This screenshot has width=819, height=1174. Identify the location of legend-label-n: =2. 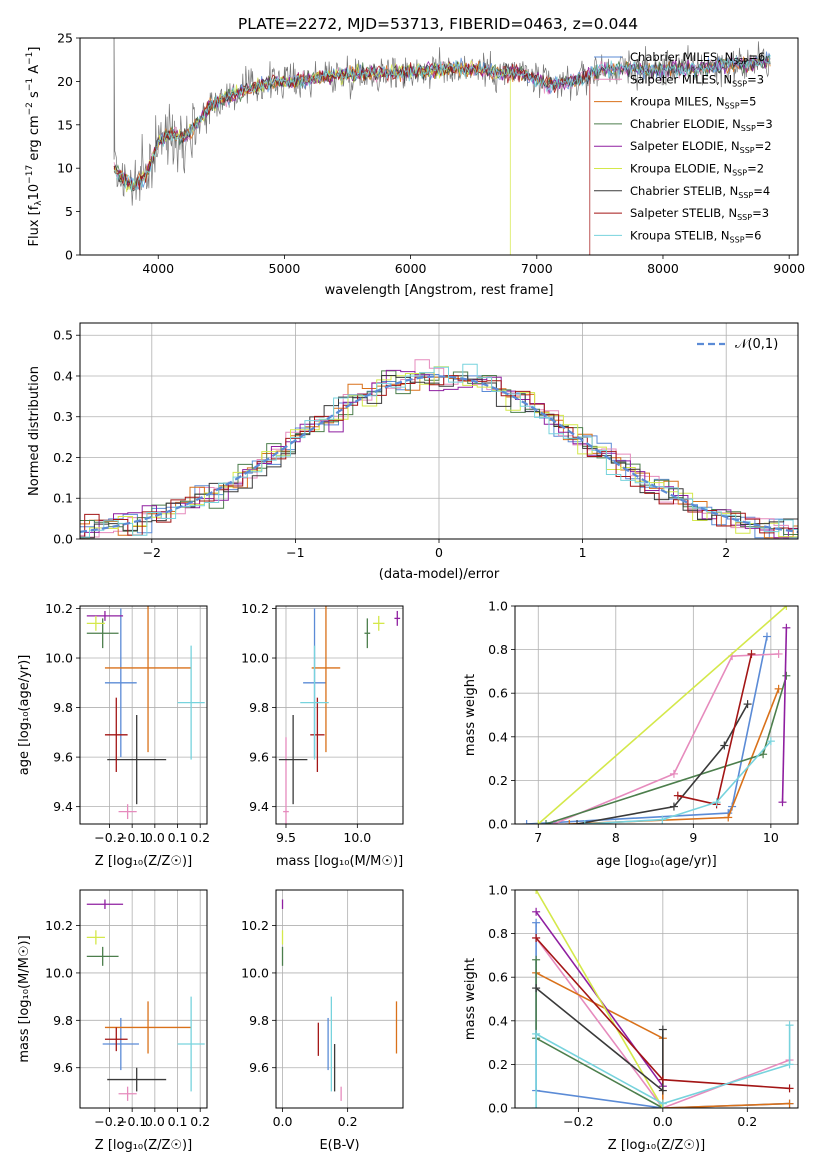
(763, 146).